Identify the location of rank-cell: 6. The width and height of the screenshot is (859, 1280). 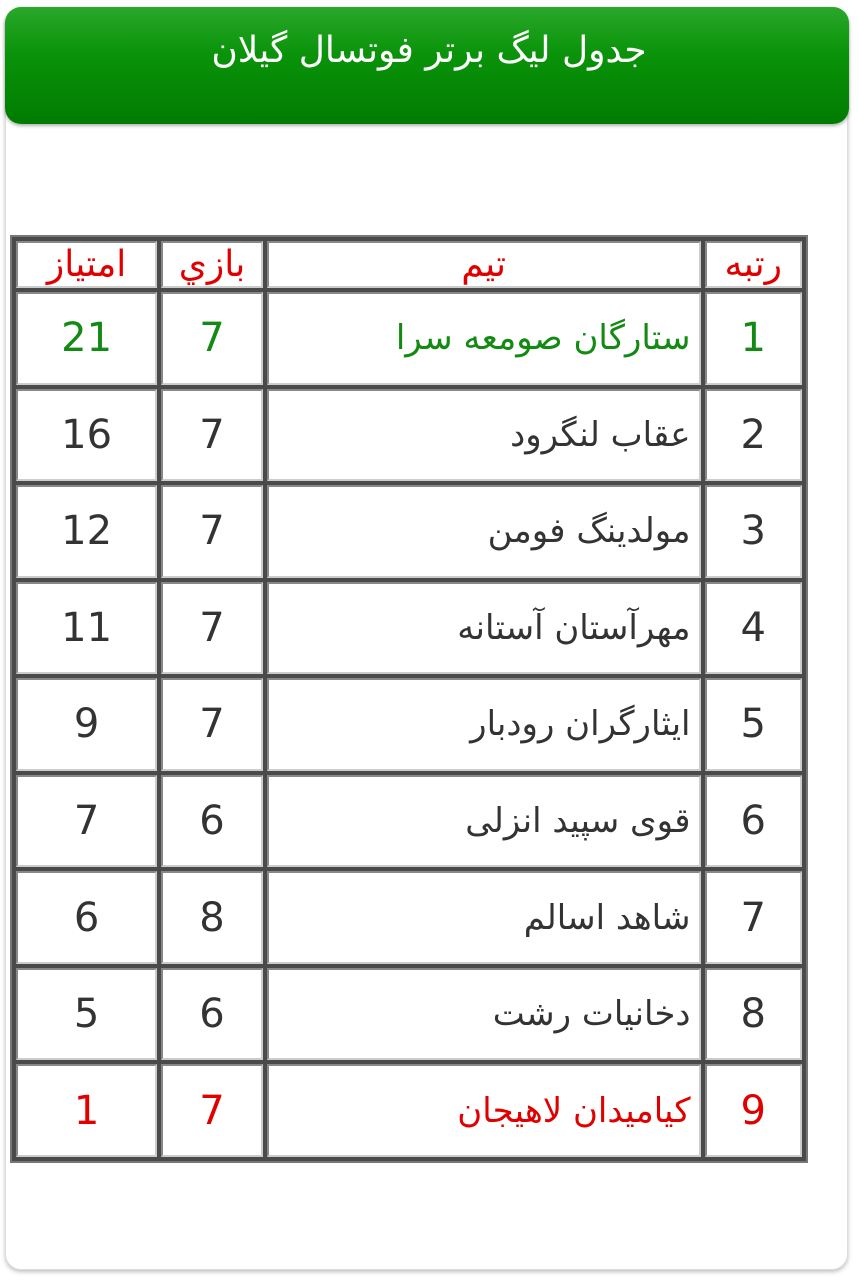
(753, 821).